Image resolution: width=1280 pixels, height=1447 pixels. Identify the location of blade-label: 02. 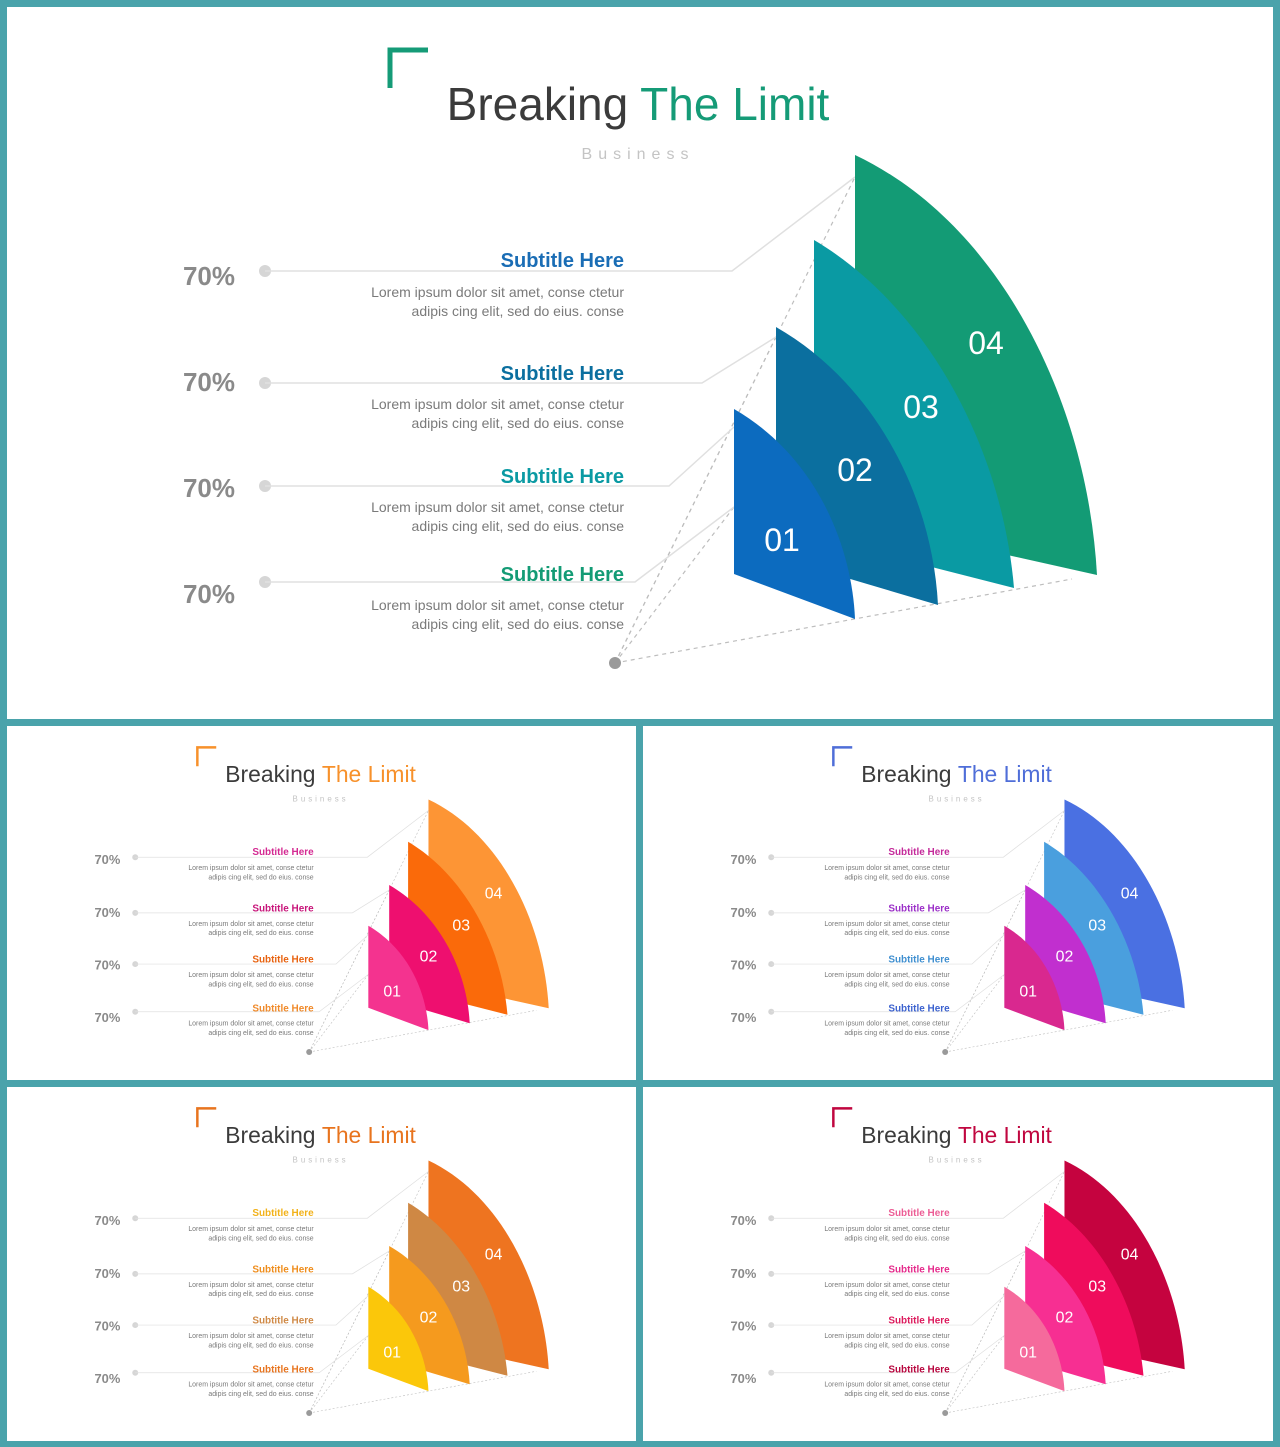
(1065, 957).